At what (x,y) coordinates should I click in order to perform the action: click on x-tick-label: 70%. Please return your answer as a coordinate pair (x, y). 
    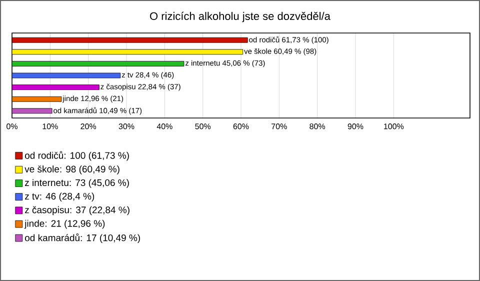
    Looking at the image, I should click on (279, 127).